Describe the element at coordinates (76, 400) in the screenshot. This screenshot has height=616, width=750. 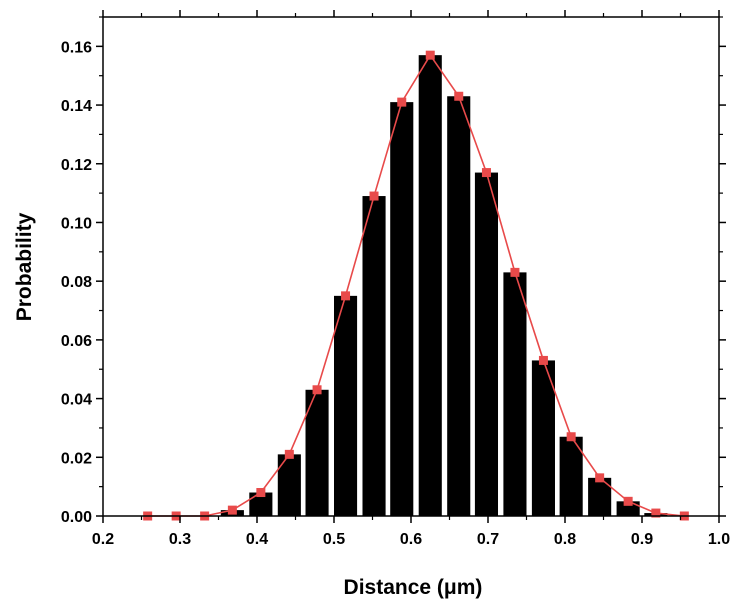
I see `y-tick-label: 0.04` at that location.